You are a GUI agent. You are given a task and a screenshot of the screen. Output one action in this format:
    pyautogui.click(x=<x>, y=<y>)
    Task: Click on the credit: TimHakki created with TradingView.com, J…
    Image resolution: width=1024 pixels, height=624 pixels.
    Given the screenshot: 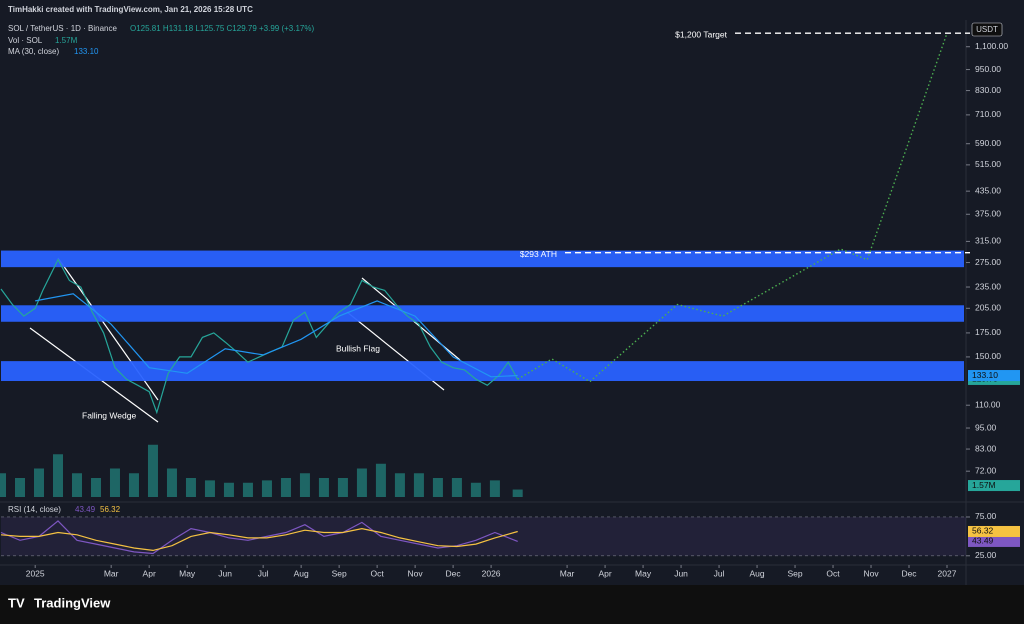 What is the action you would take?
    pyautogui.click(x=130, y=9)
    